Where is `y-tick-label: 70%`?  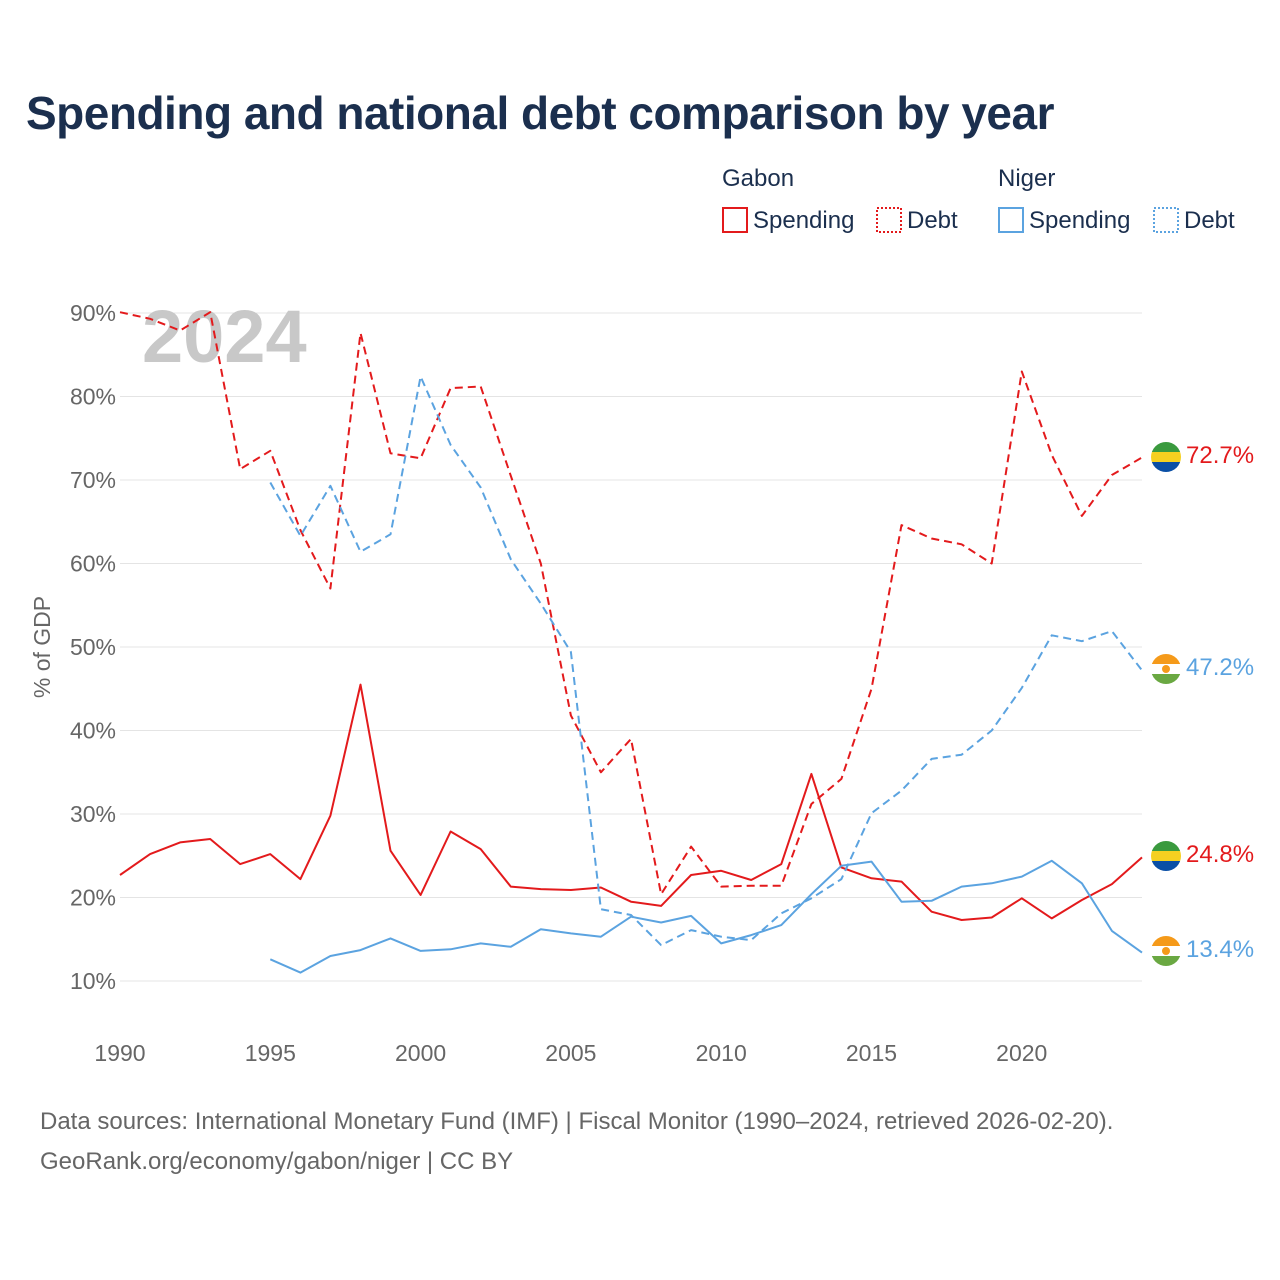
y-tick-label: 70% is located at coordinates (93, 480).